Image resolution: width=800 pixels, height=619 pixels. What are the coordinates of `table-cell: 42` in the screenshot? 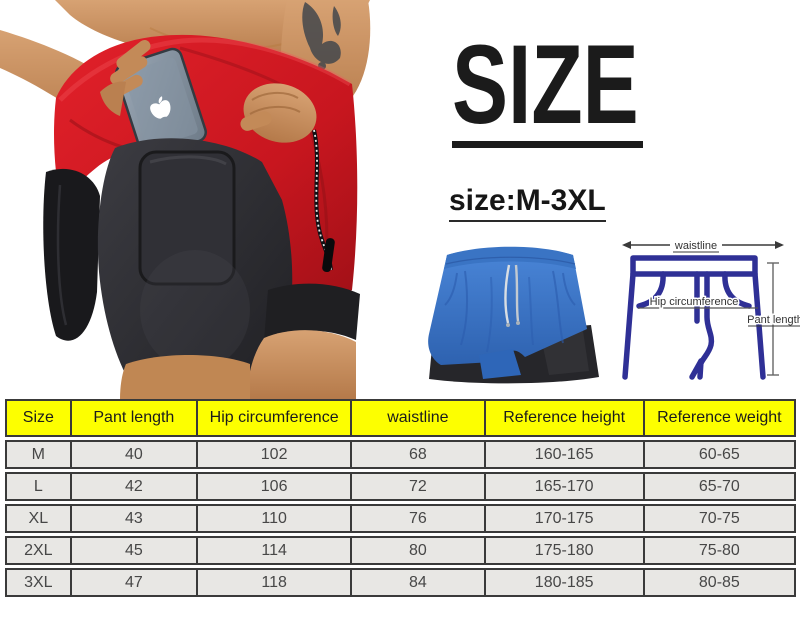 It's located at (132, 486).